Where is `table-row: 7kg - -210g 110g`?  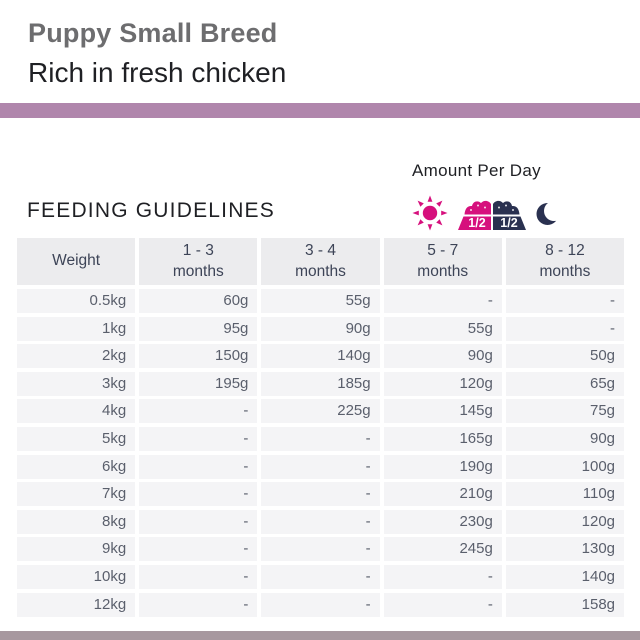
table-row: 7kg - -210g 110g is located at coordinates (321, 494).